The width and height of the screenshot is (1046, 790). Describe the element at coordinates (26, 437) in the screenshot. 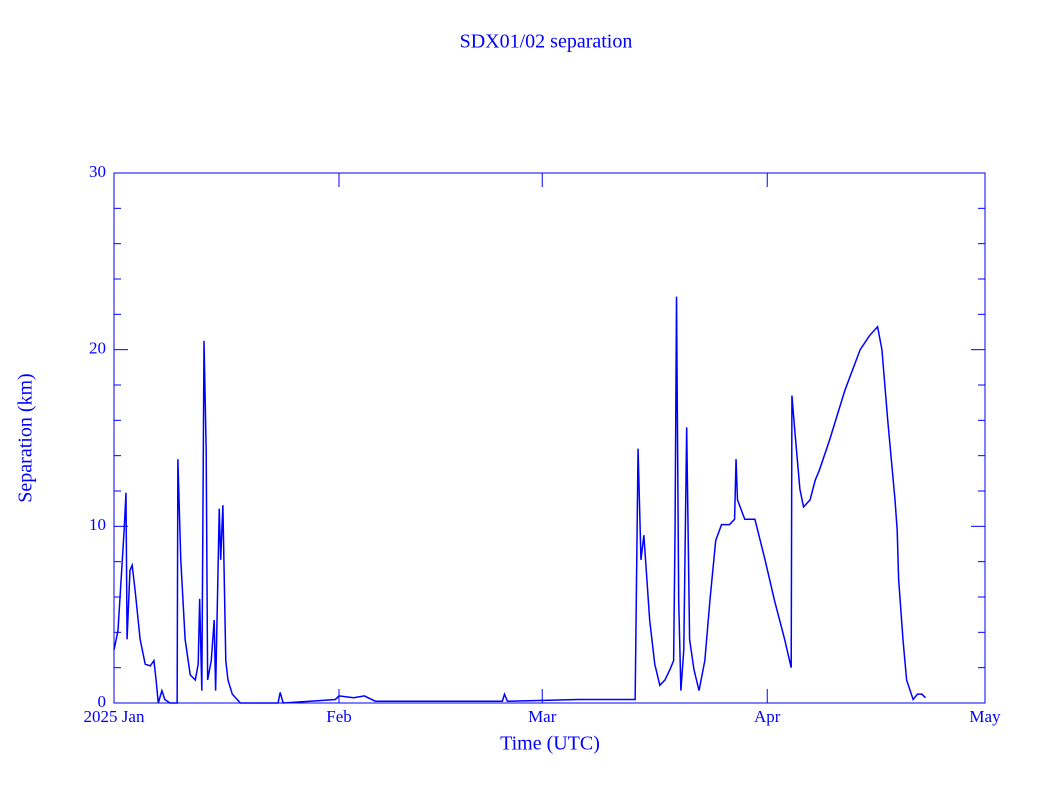

I see `y-axis-label: Separation (km)` at that location.